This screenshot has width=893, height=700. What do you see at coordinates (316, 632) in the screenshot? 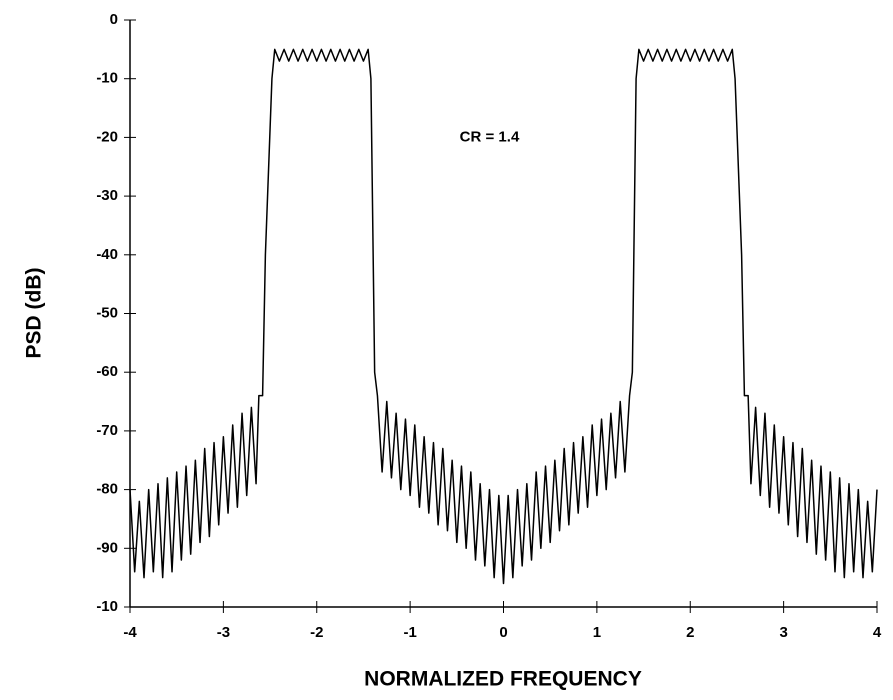
I see `x-tick-label: -2` at bounding box center [316, 632].